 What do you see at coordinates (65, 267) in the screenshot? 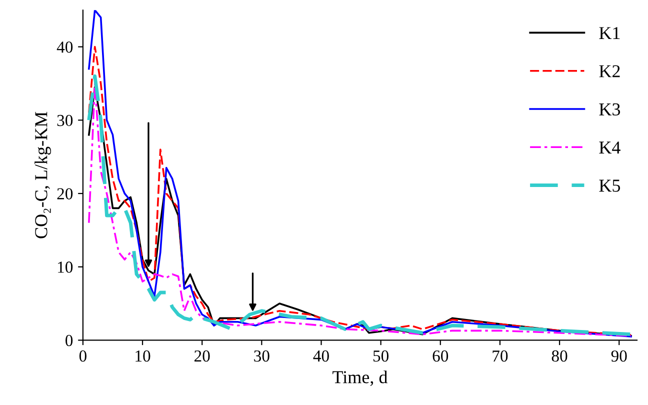
I see `y-tick-label: 10` at bounding box center [65, 267].